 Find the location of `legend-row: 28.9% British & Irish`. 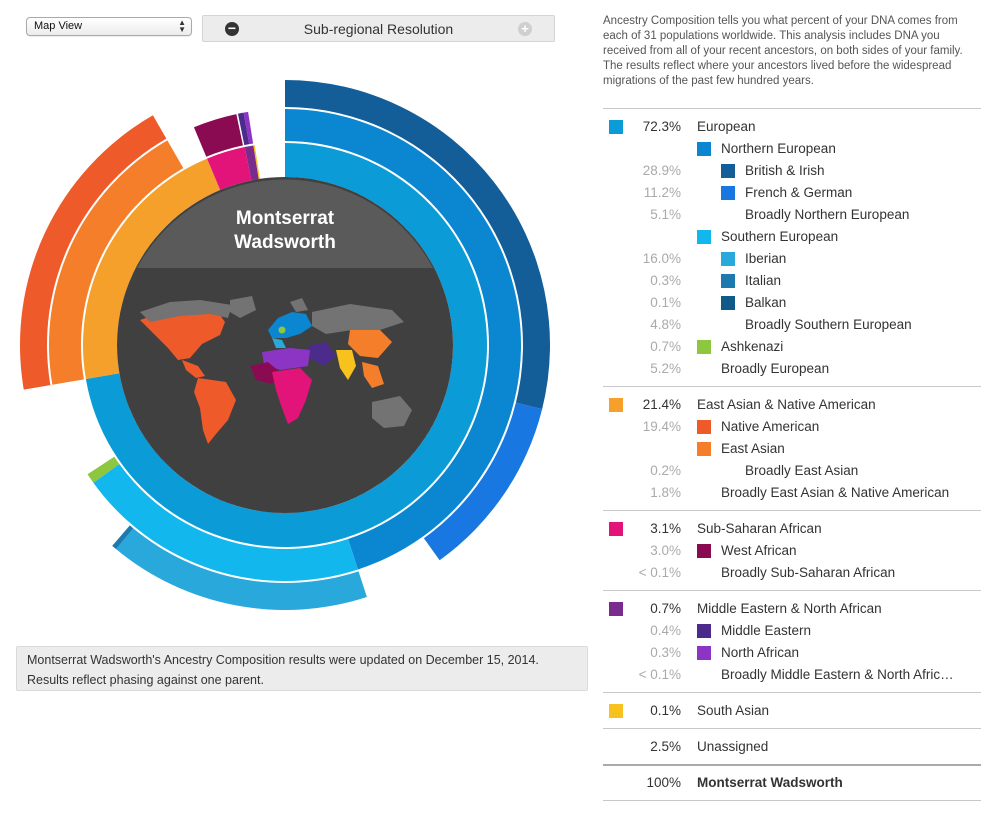

legend-row: 28.9% British & Irish is located at coordinates (792, 171).